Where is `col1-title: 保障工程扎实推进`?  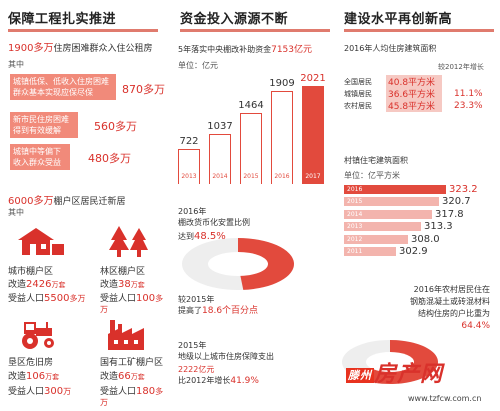 col1-title: 保障工程扎实推进 is located at coordinates (62, 19).